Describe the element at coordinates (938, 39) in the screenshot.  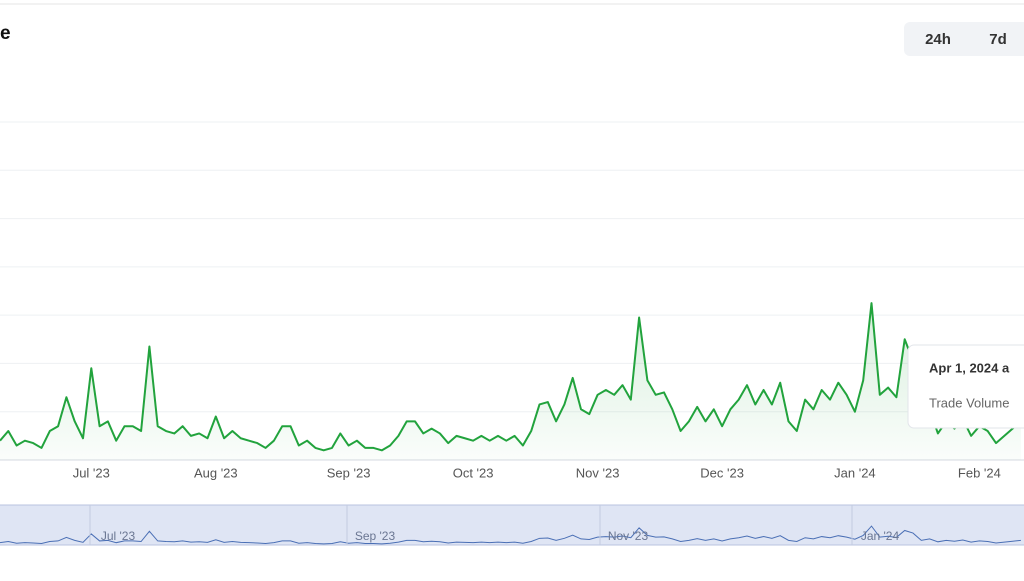
I see `range-button: 24h` at that location.